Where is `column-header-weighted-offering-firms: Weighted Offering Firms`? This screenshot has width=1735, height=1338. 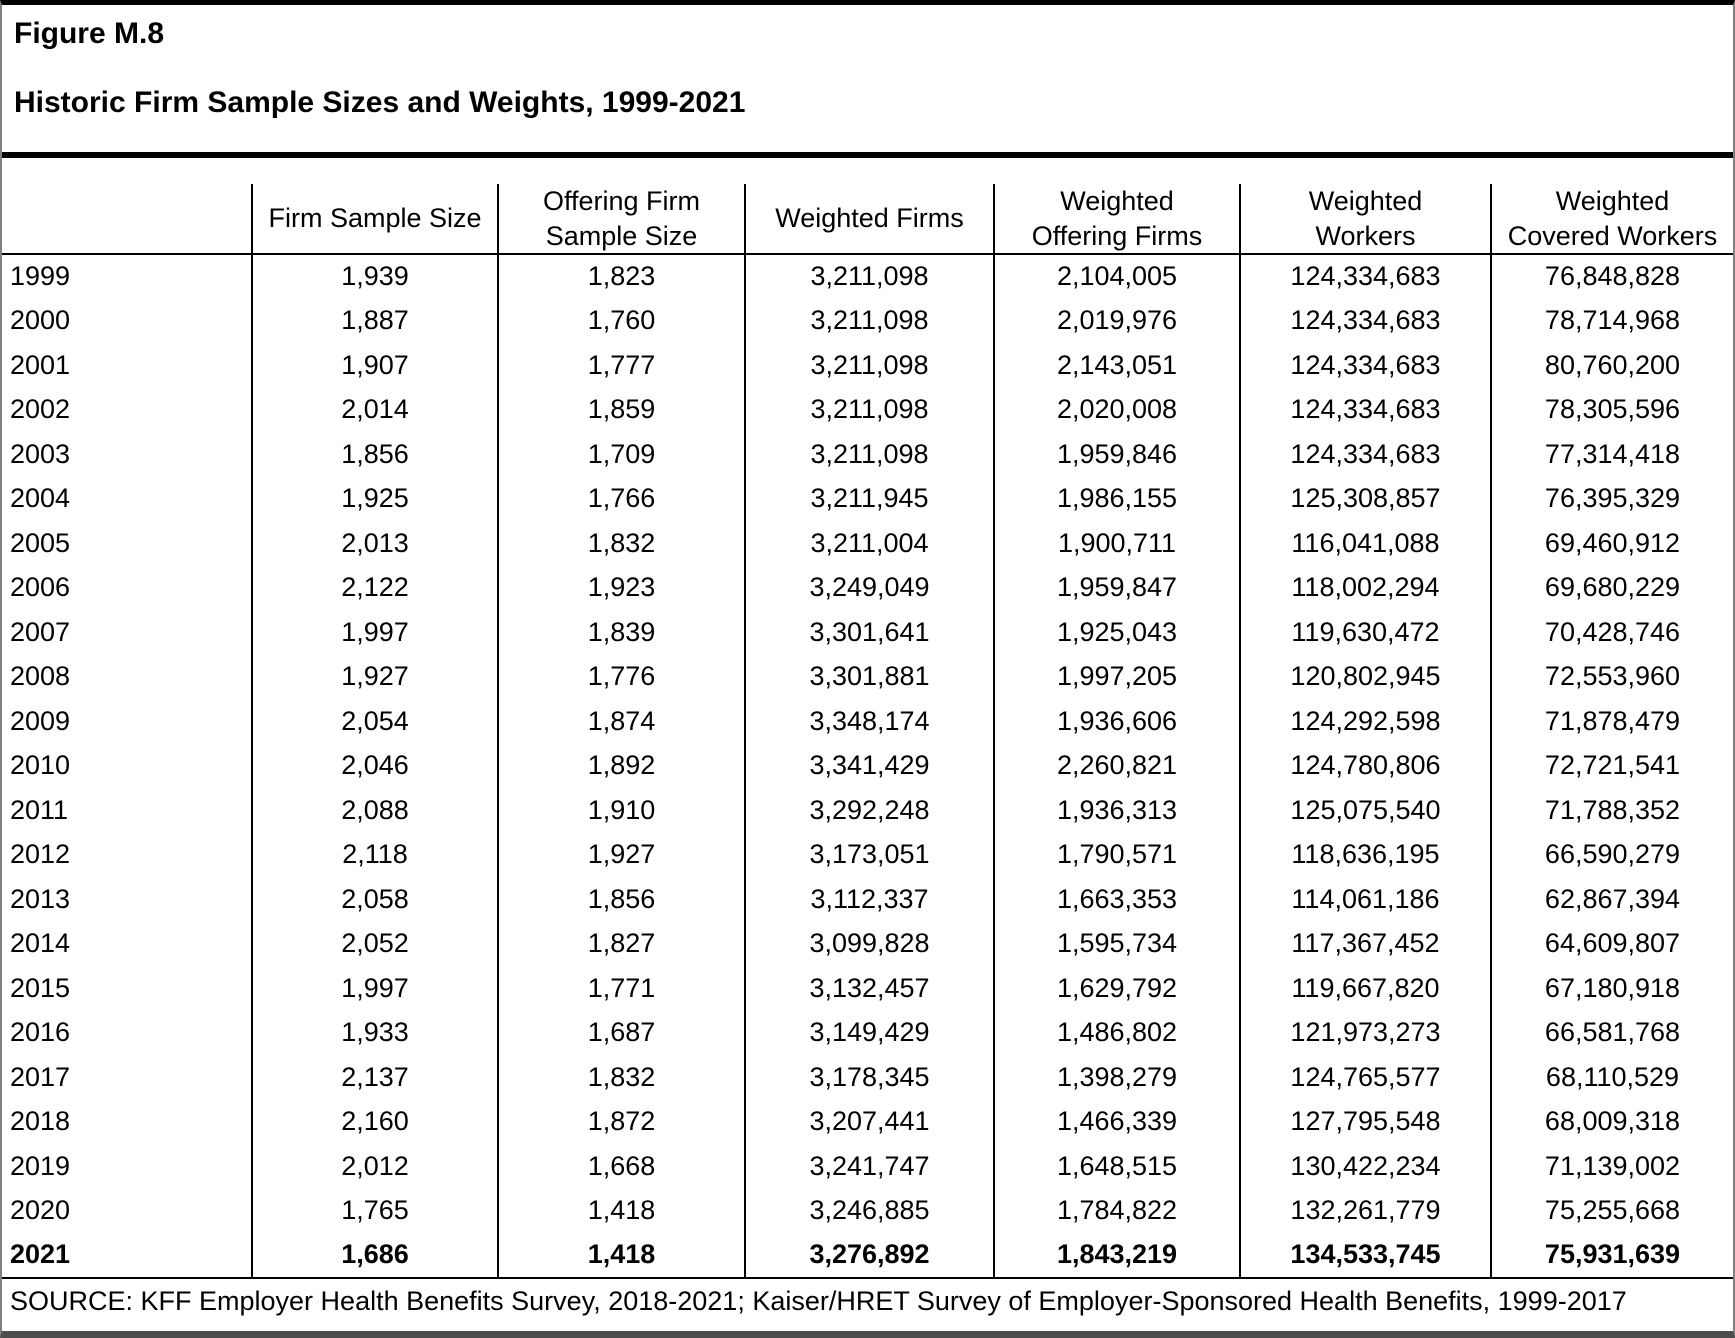 column-header-weighted-offering-firms: Weighted Offering Firms is located at coordinates (1116, 220).